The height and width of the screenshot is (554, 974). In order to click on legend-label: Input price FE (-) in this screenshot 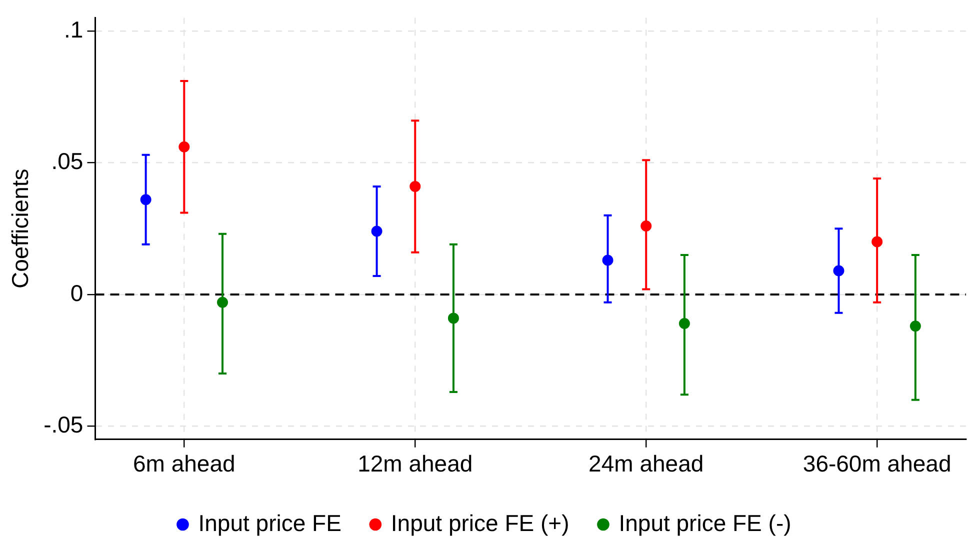, I will do `click(705, 523)`.